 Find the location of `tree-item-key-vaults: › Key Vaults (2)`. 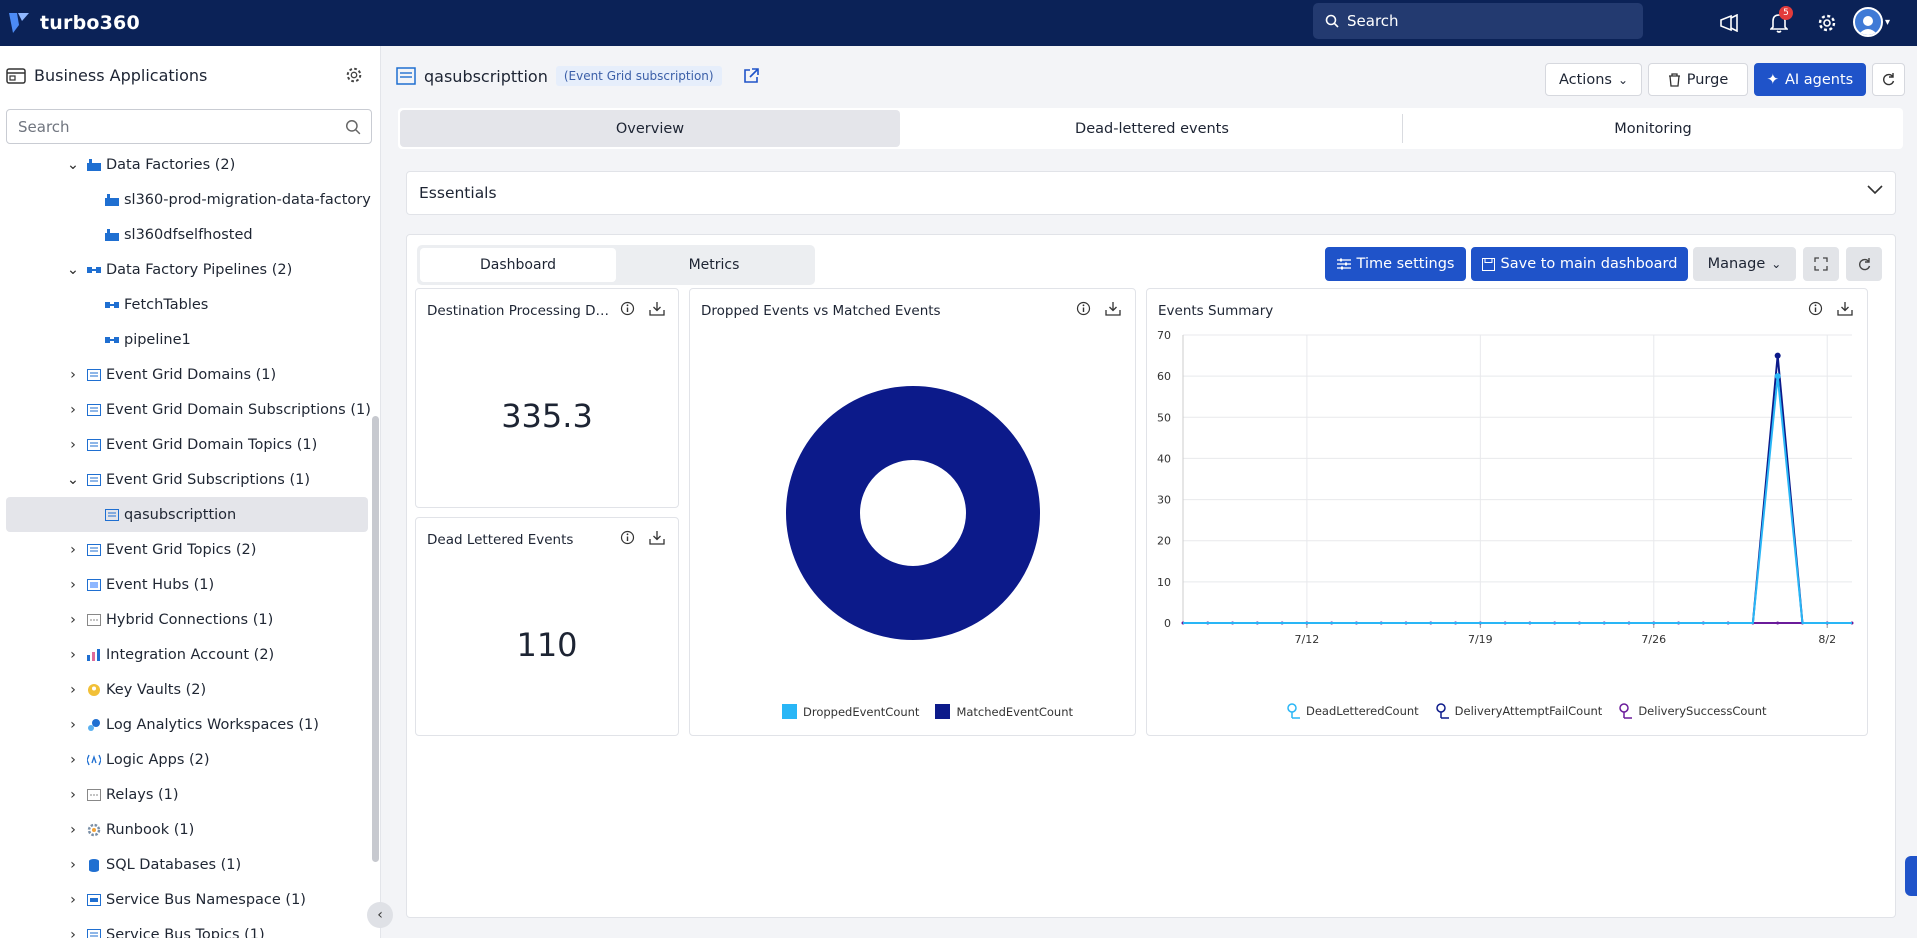

tree-item-key-vaults: › Key Vaults (2) is located at coordinates (136, 689).